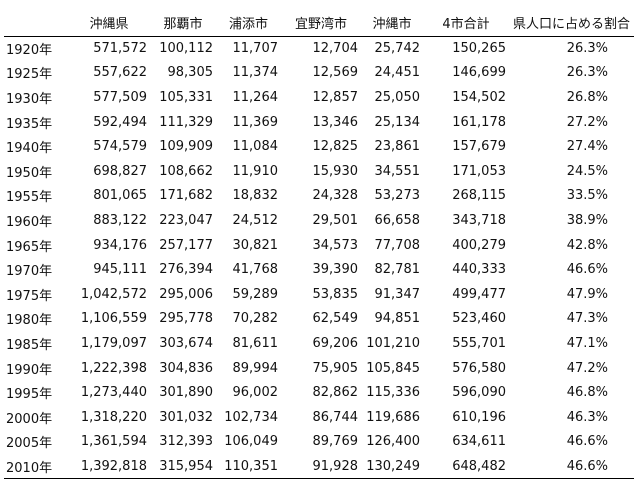 This screenshot has height=486, width=640. What do you see at coordinates (587, 97) in the screenshot?
I see `share-cell: 26.8%` at bounding box center [587, 97].